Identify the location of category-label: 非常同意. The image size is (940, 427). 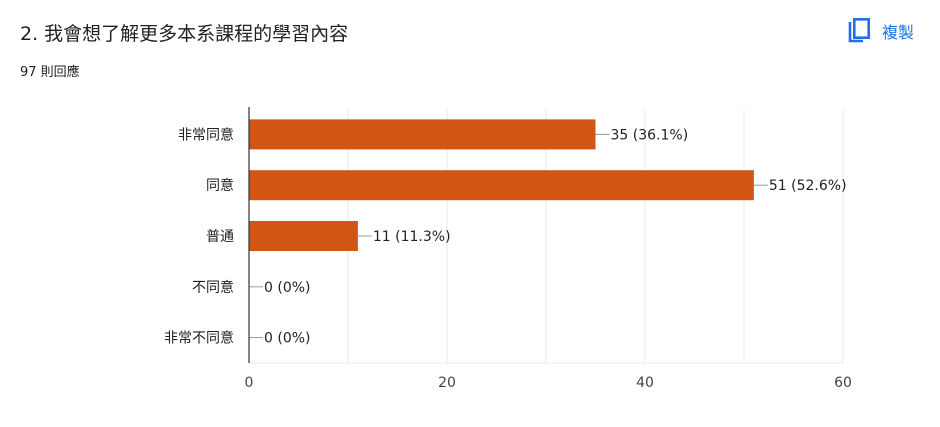
(206, 134).